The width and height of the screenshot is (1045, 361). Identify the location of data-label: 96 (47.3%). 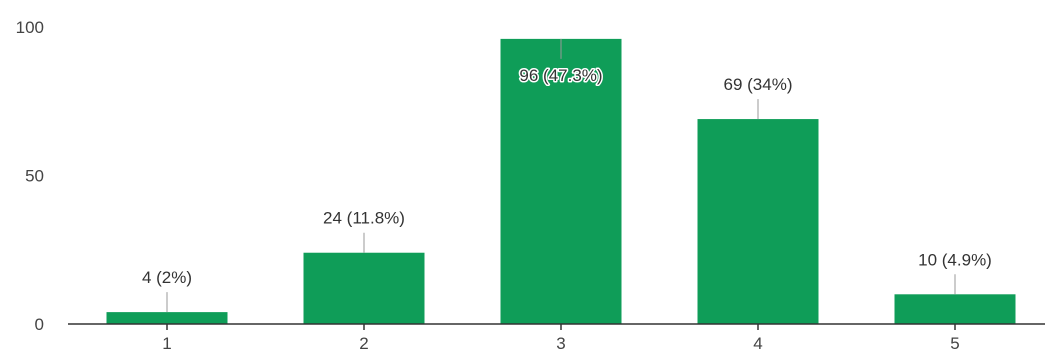
(560, 75).